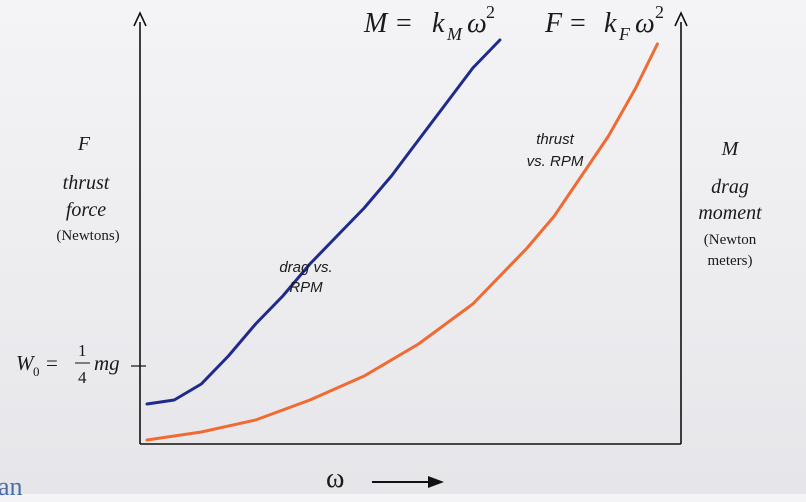  I want to click on svg-text: moment, so click(730, 213).